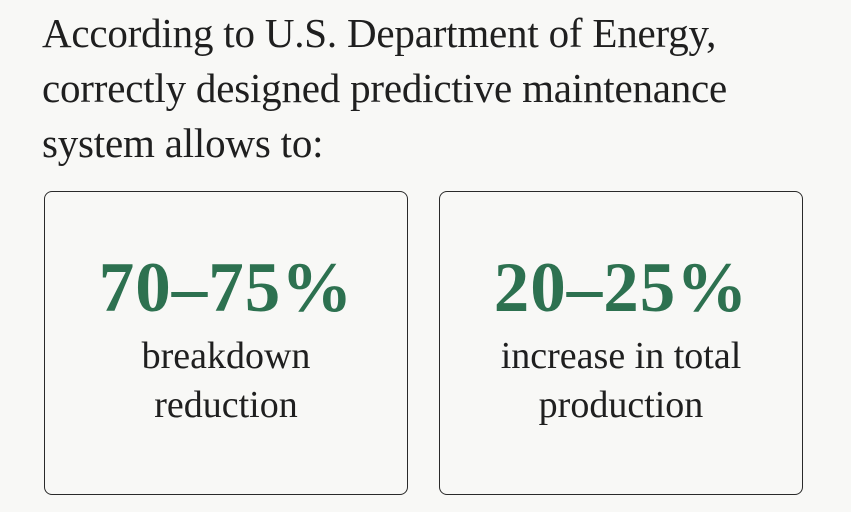 Image resolution: width=851 pixels, height=512 pixels. I want to click on stat-description: increase in total production, so click(621, 381).